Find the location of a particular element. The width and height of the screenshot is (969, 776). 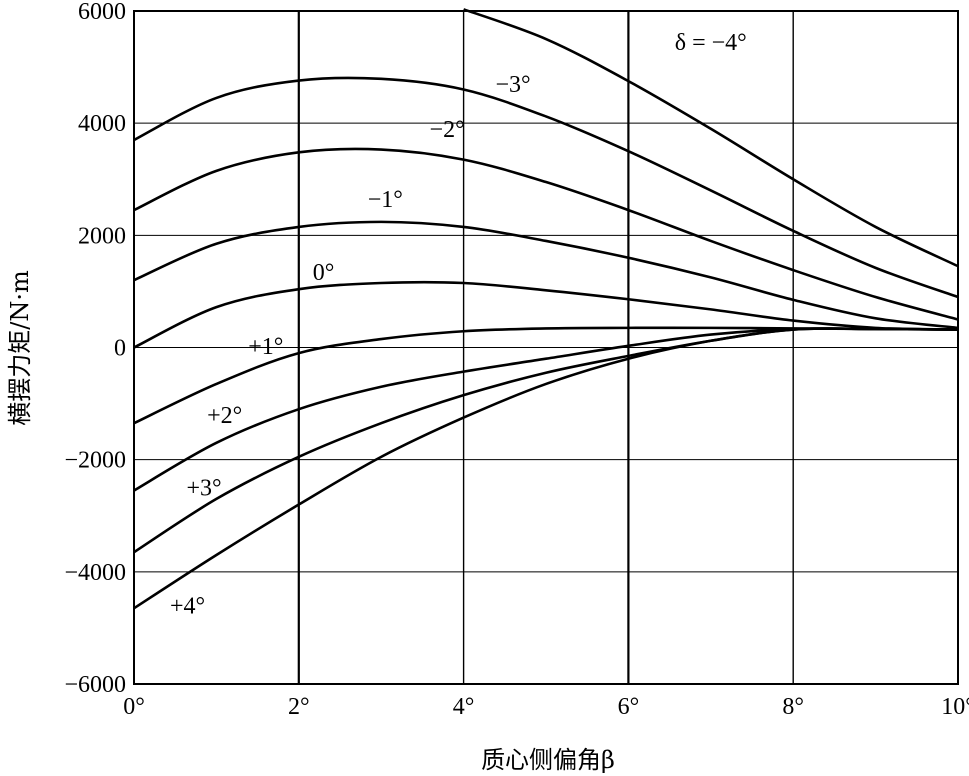

x-tick-label: 10° is located at coordinates (955, 707).